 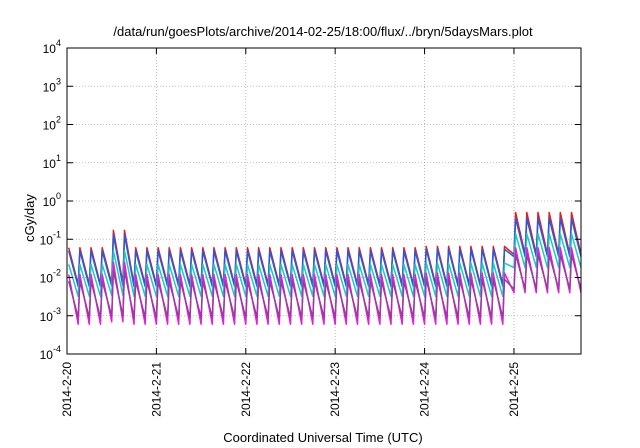 I want to click on y-tick-label: 10³, so click(x=52, y=85).